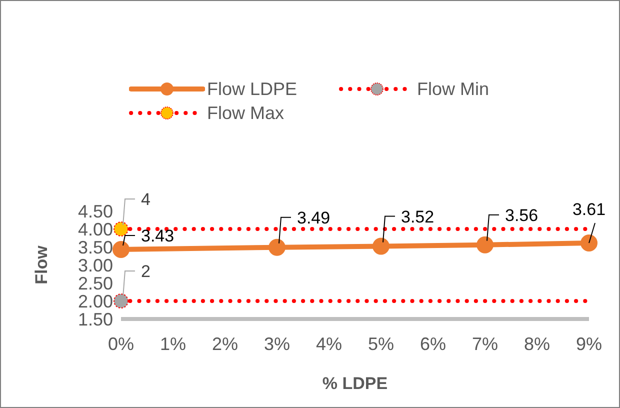 The height and width of the screenshot is (408, 620). Describe the element at coordinates (157, 236) in the screenshot. I see `data-label: 3.43` at that location.